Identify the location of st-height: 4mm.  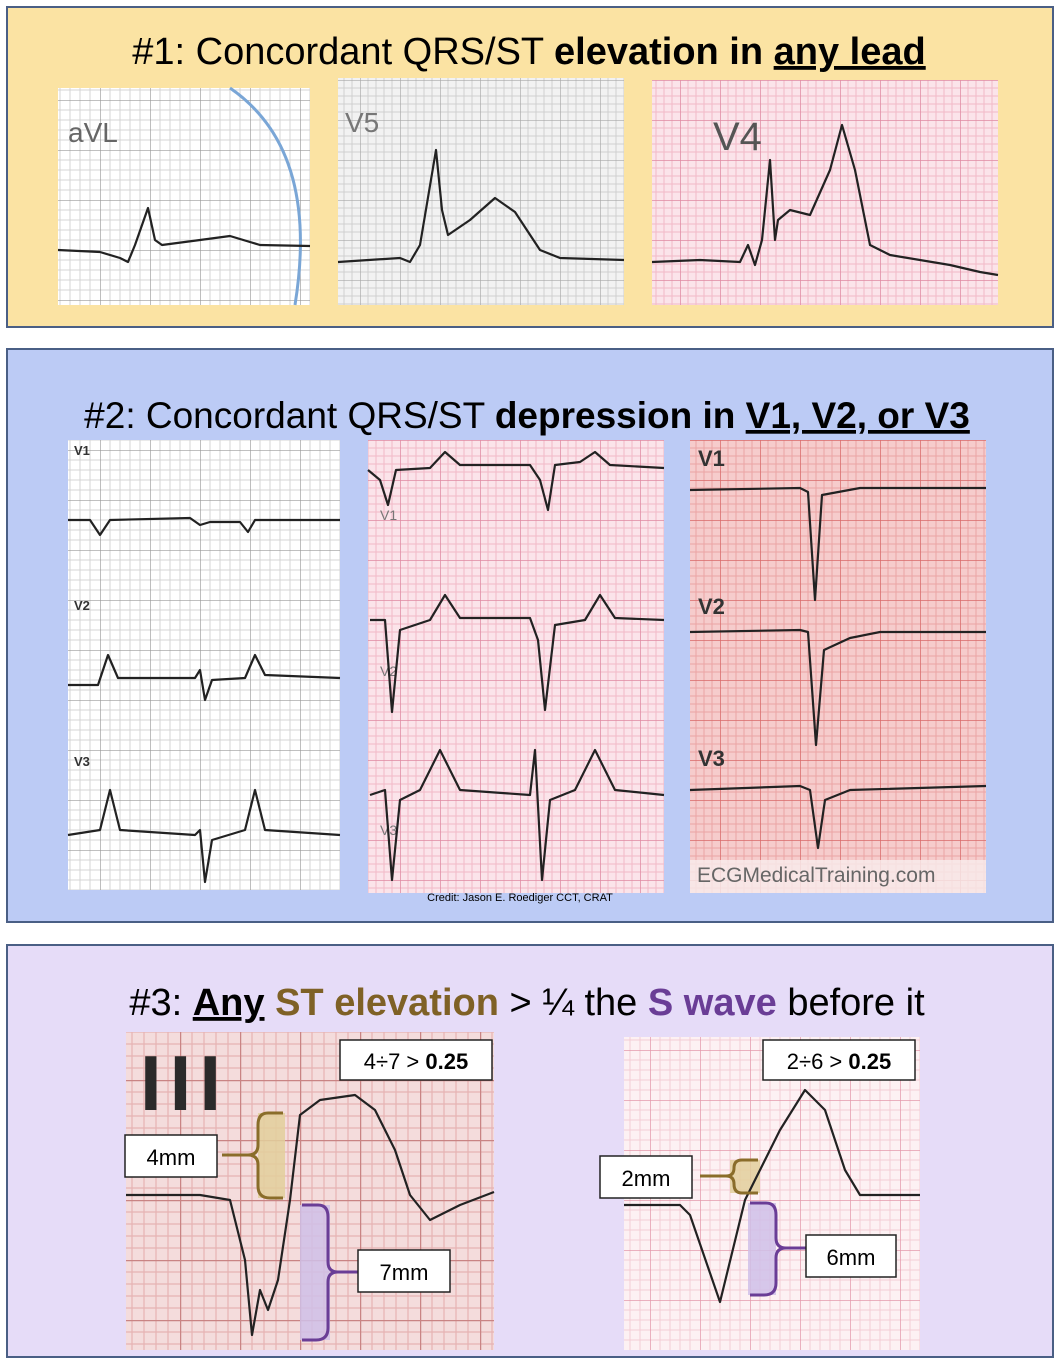
(171, 1157).